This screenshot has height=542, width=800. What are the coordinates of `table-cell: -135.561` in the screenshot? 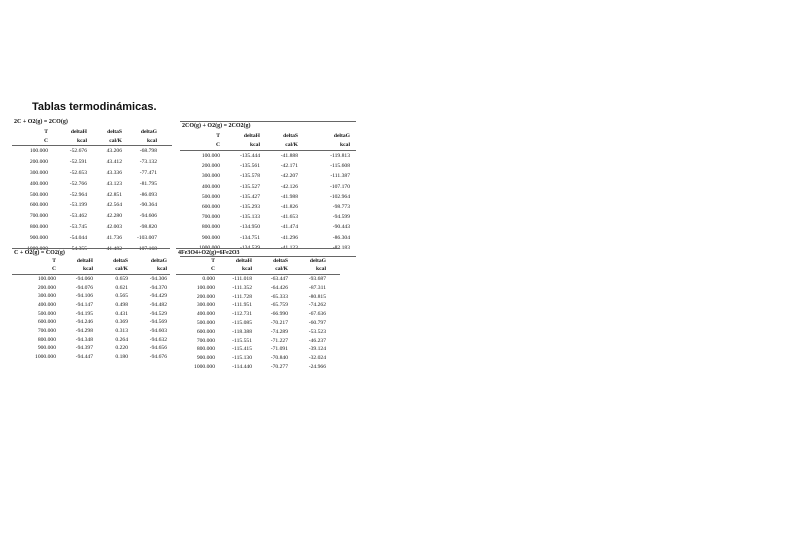 It's located at (249, 166).